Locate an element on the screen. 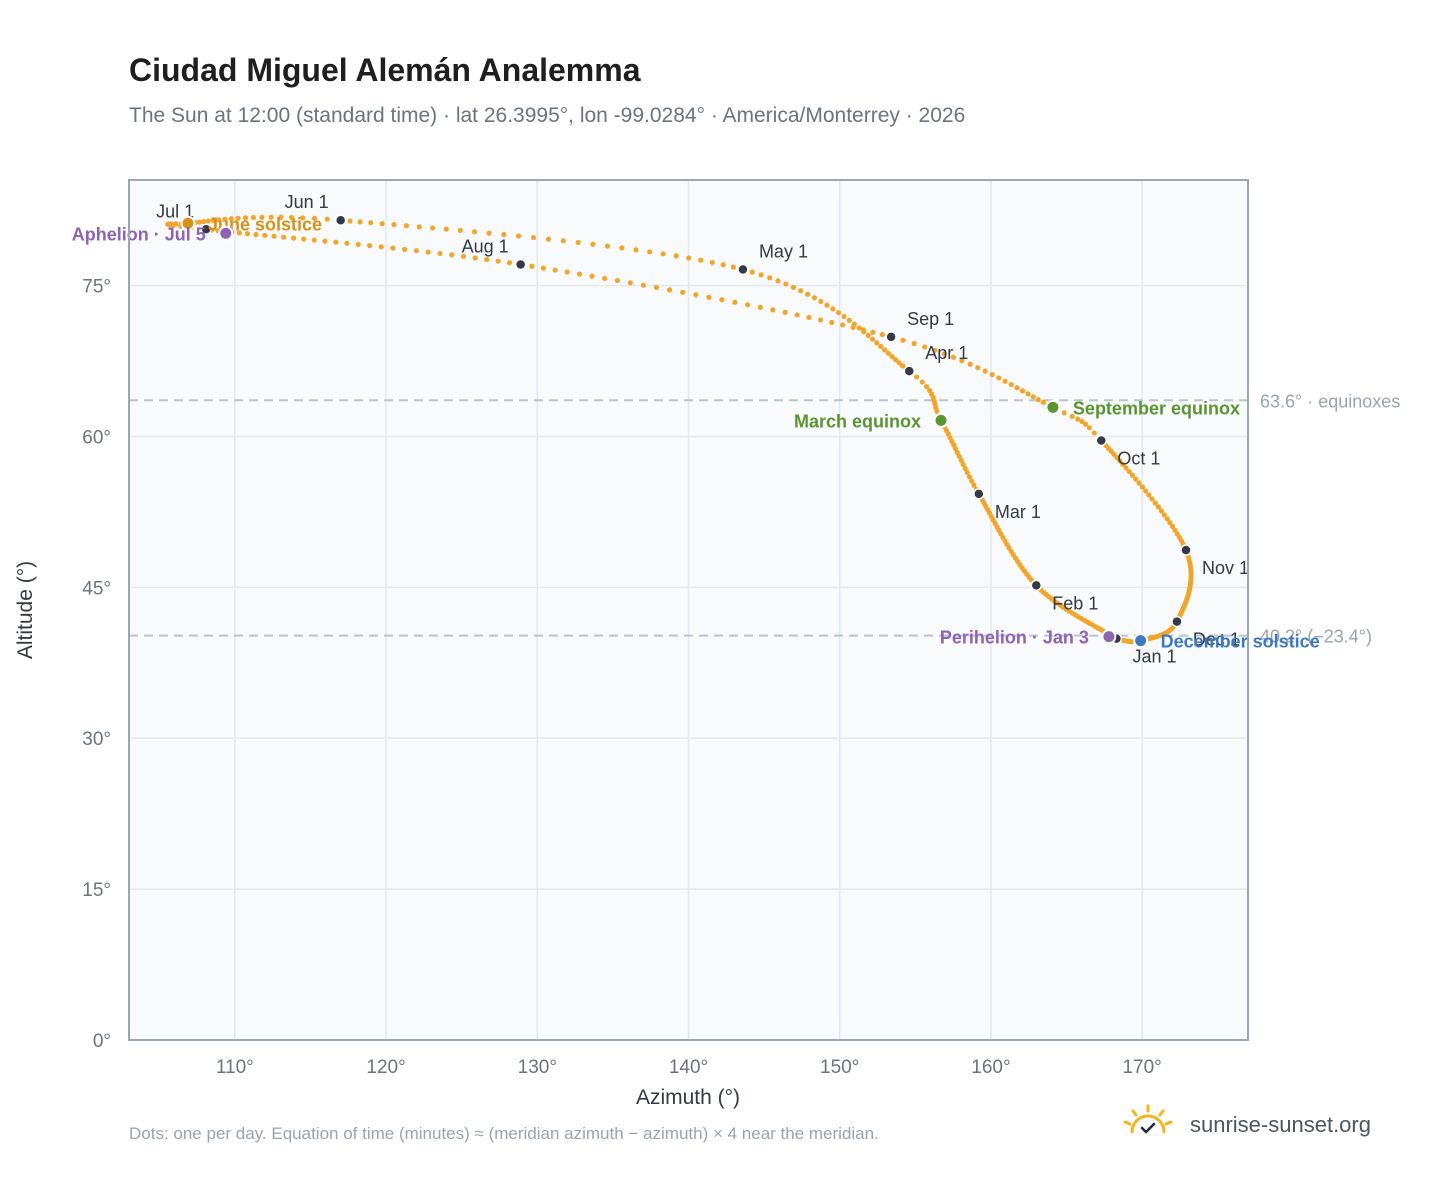 This screenshot has height=1188, width=1448. y-tick-label: 0° is located at coordinates (102, 1041).